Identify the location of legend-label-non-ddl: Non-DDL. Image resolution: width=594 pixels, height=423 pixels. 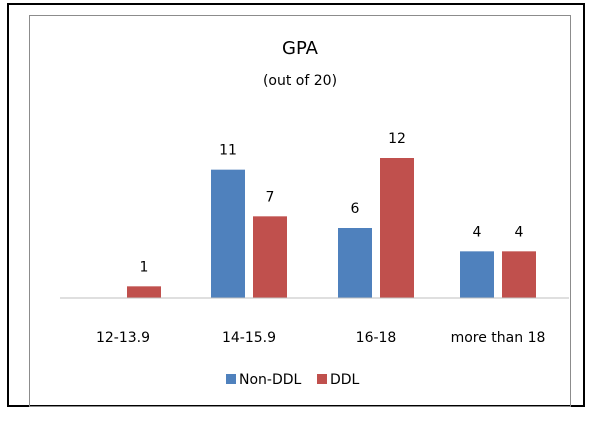
(270, 380).